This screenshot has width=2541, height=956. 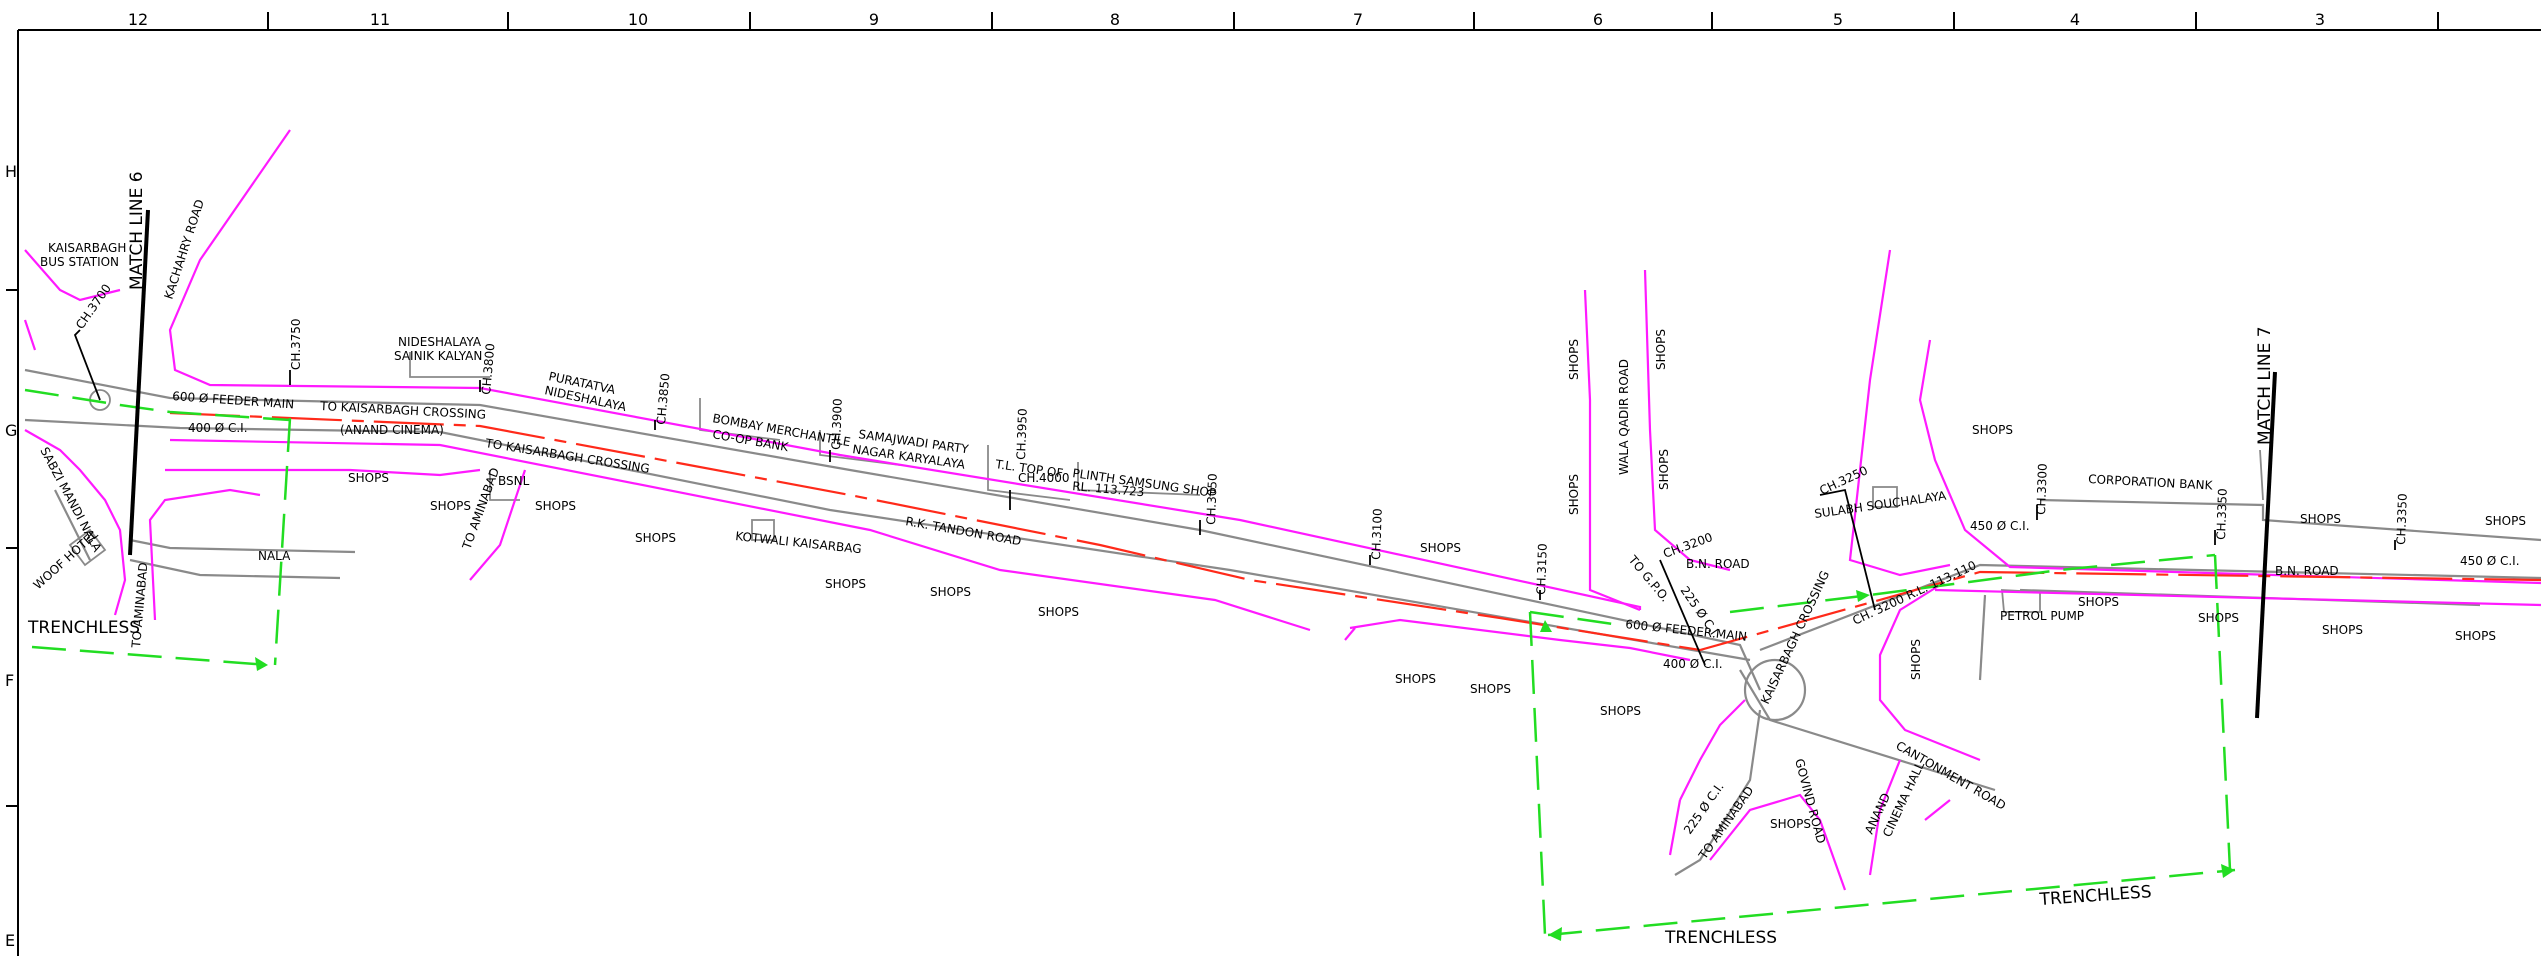 I want to click on label-nideshalaya-2: SAINIK KALYAN, so click(x=438, y=356).